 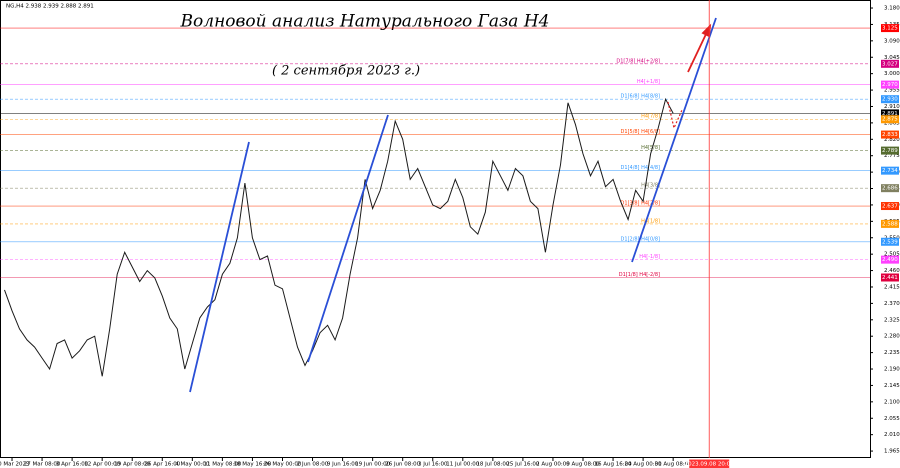 I want to click on level-label: H4[1/8], so click(x=650, y=221).